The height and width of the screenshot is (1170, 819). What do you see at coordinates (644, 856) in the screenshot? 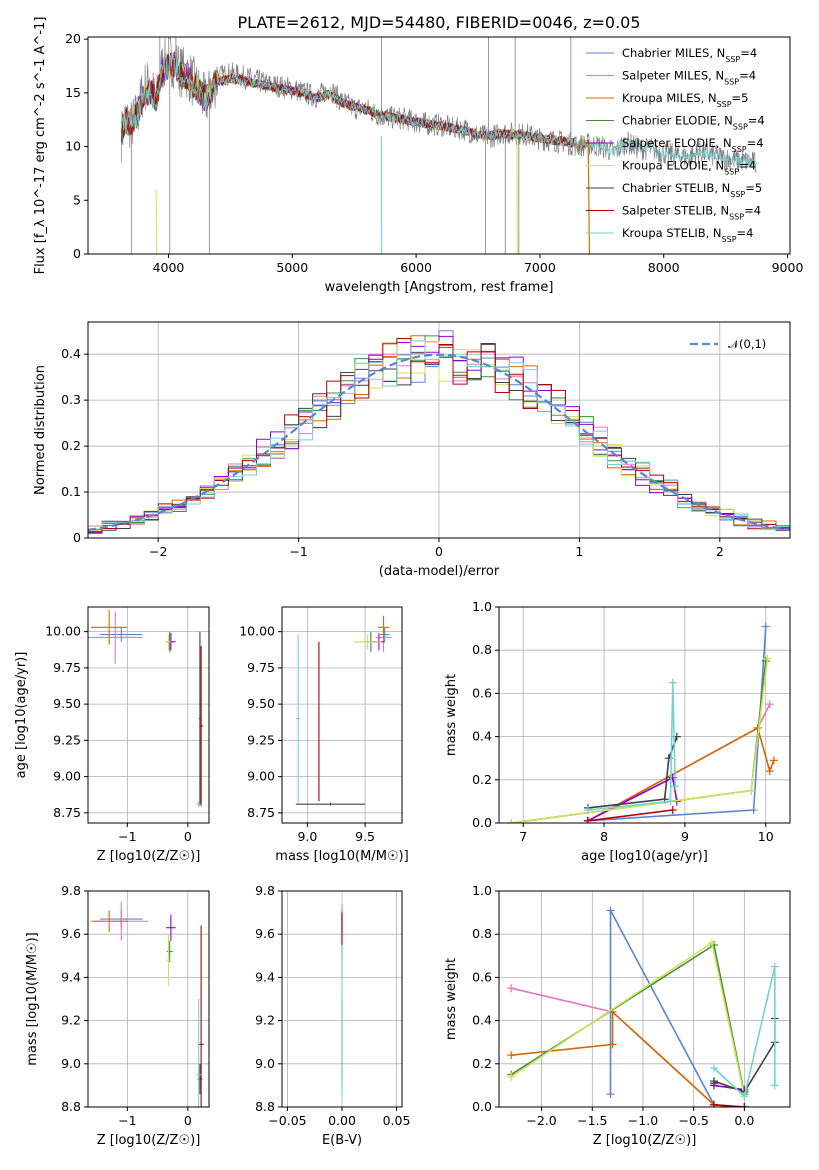
I see `weight_vs_age-xlabel: age [log10(age/yr)]` at bounding box center [644, 856].